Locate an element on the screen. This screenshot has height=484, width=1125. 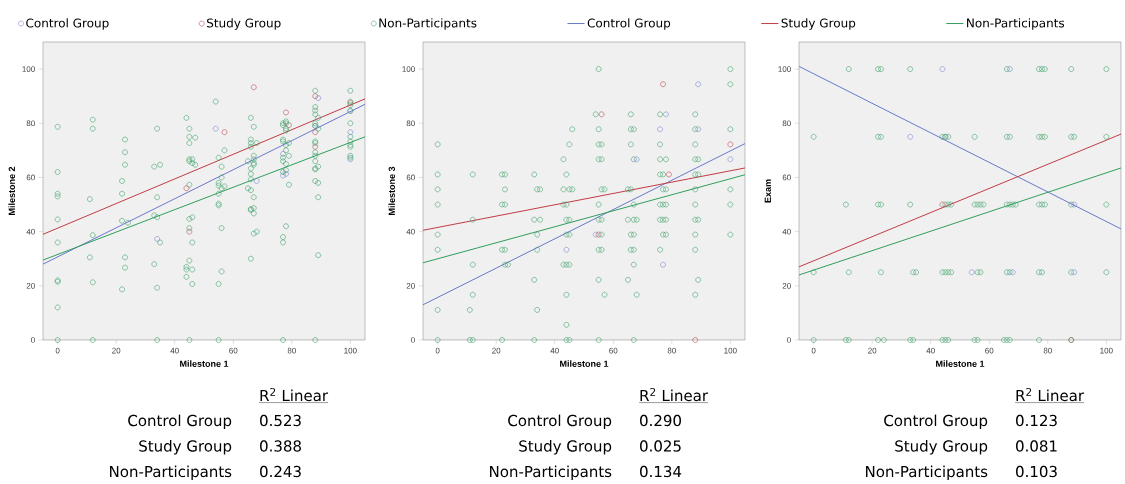
text: 0.025 is located at coordinates (660, 446).